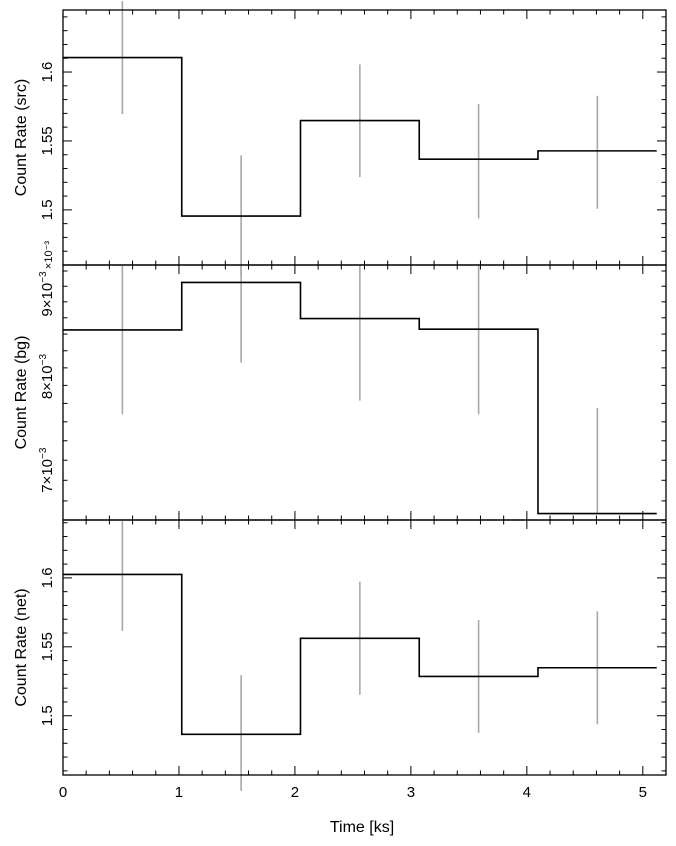 The width and height of the screenshot is (676, 846). What do you see at coordinates (21, 137) in the screenshot?
I see `panel-src-ylabel: Count Rate (src)` at bounding box center [21, 137].